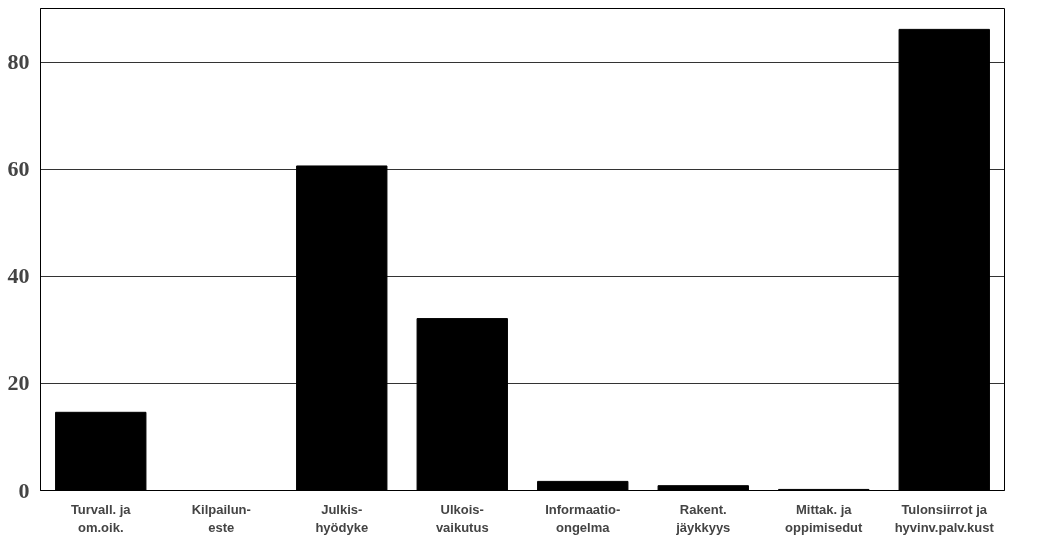  Describe the element at coordinates (462, 518) in the screenshot. I see `x-tick-label: Ulkois- vaikutus` at that location.